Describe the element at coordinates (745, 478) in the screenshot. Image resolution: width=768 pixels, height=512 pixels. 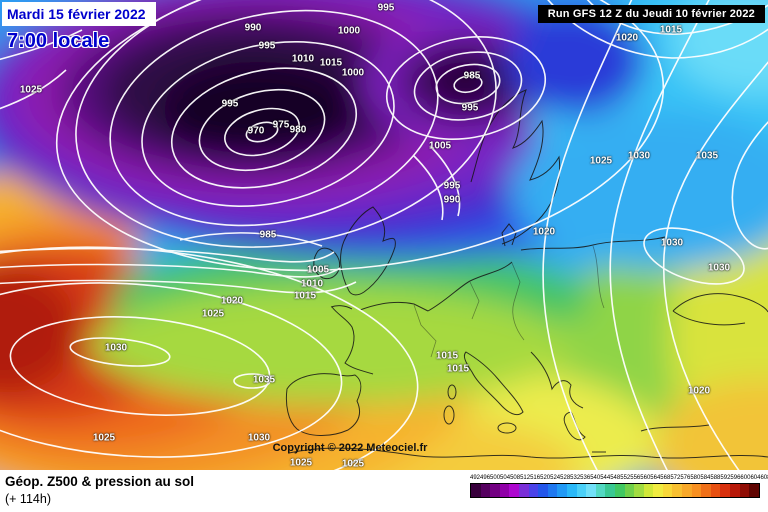
I see `legend-value: 600` at that location.